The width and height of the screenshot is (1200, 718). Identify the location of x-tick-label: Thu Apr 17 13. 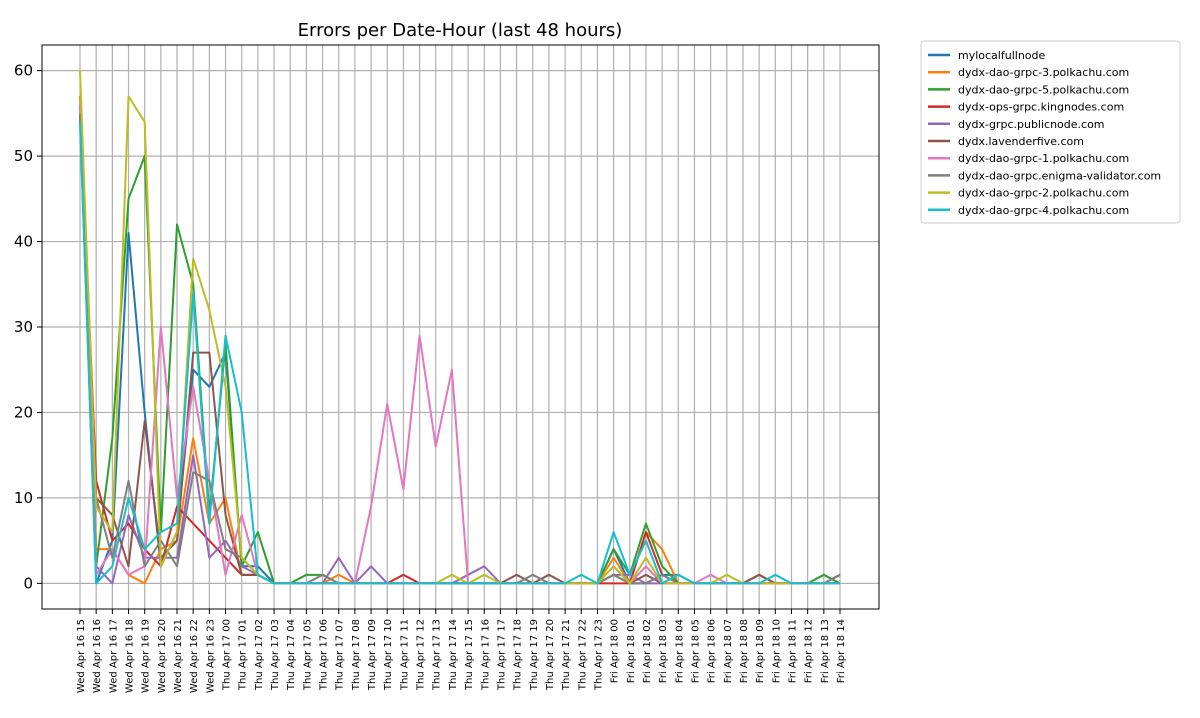
(437, 655).